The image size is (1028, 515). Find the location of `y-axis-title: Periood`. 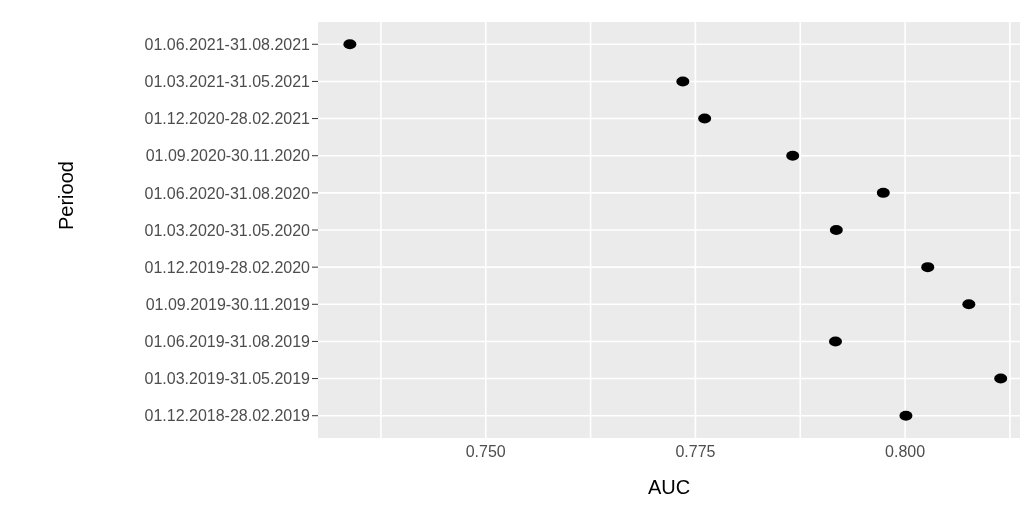

y-axis-title: Periood is located at coordinates (66, 195).